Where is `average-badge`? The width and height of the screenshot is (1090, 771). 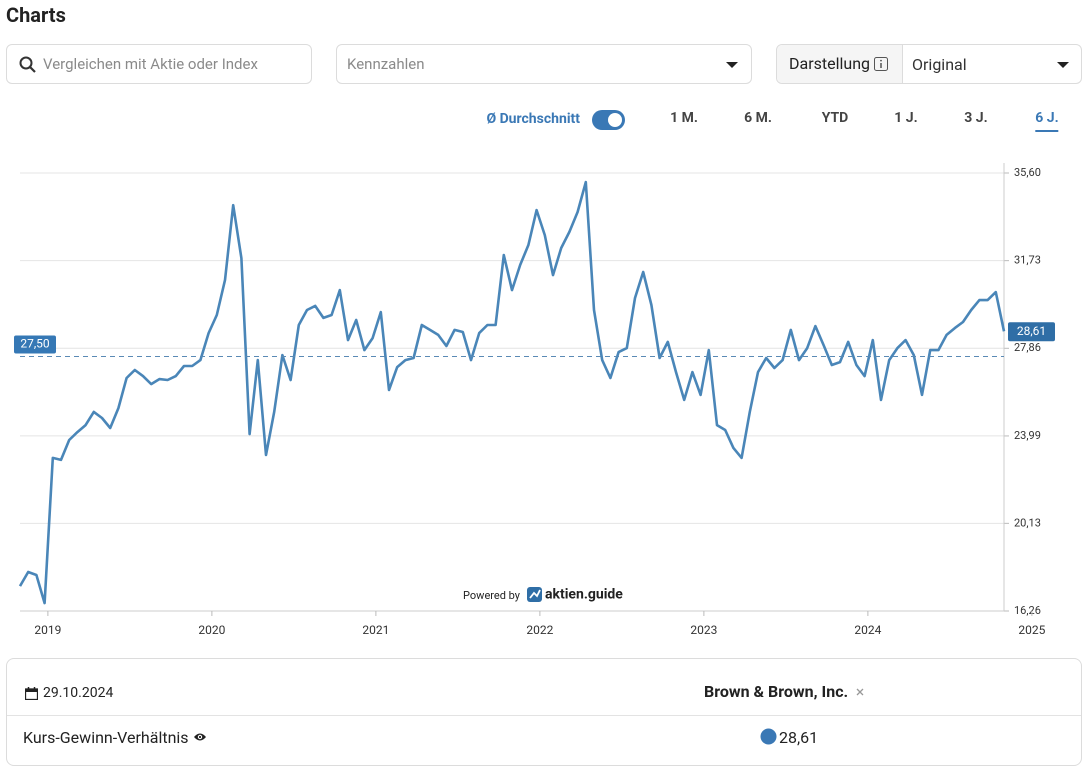 average-badge is located at coordinates (35, 344).